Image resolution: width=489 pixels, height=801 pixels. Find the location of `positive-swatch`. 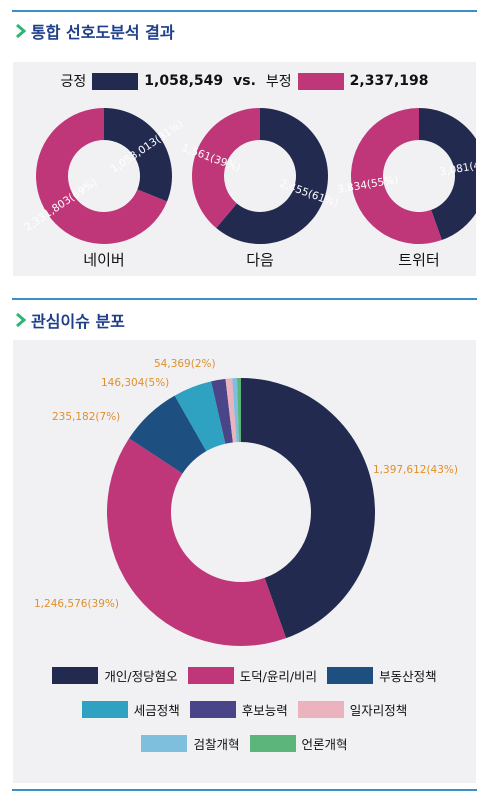

positive-swatch is located at coordinates (115, 81).